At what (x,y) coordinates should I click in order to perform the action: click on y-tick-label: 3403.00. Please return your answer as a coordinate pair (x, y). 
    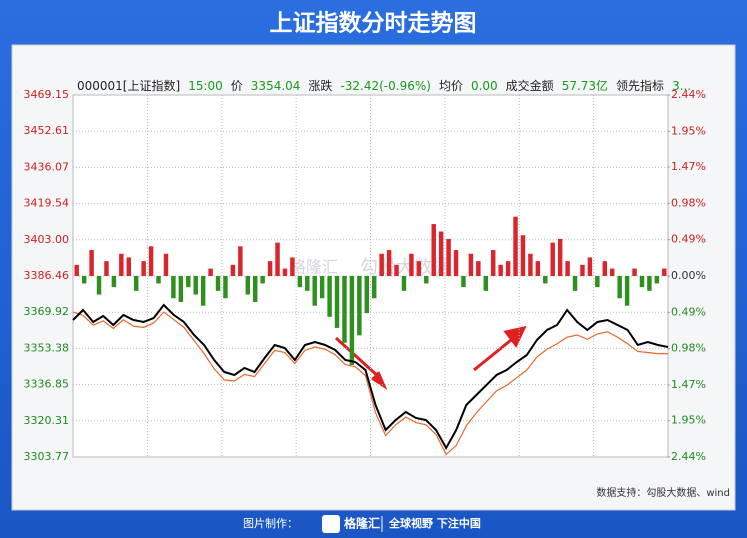
    Looking at the image, I should click on (47, 239).